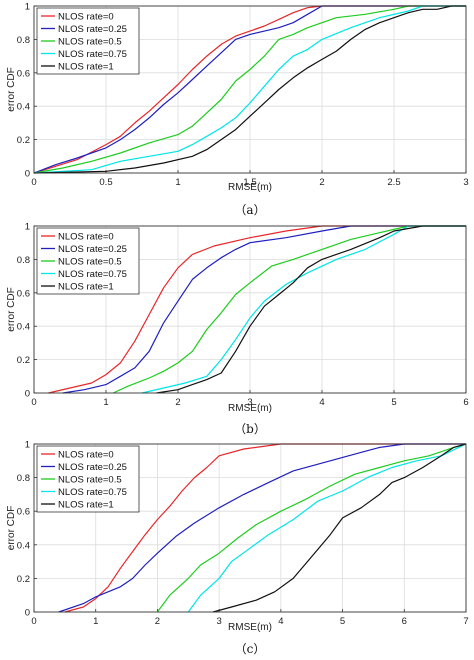  Describe the element at coordinates (393, 182) in the screenshot. I see `x-tick-label: 2.5` at that location.